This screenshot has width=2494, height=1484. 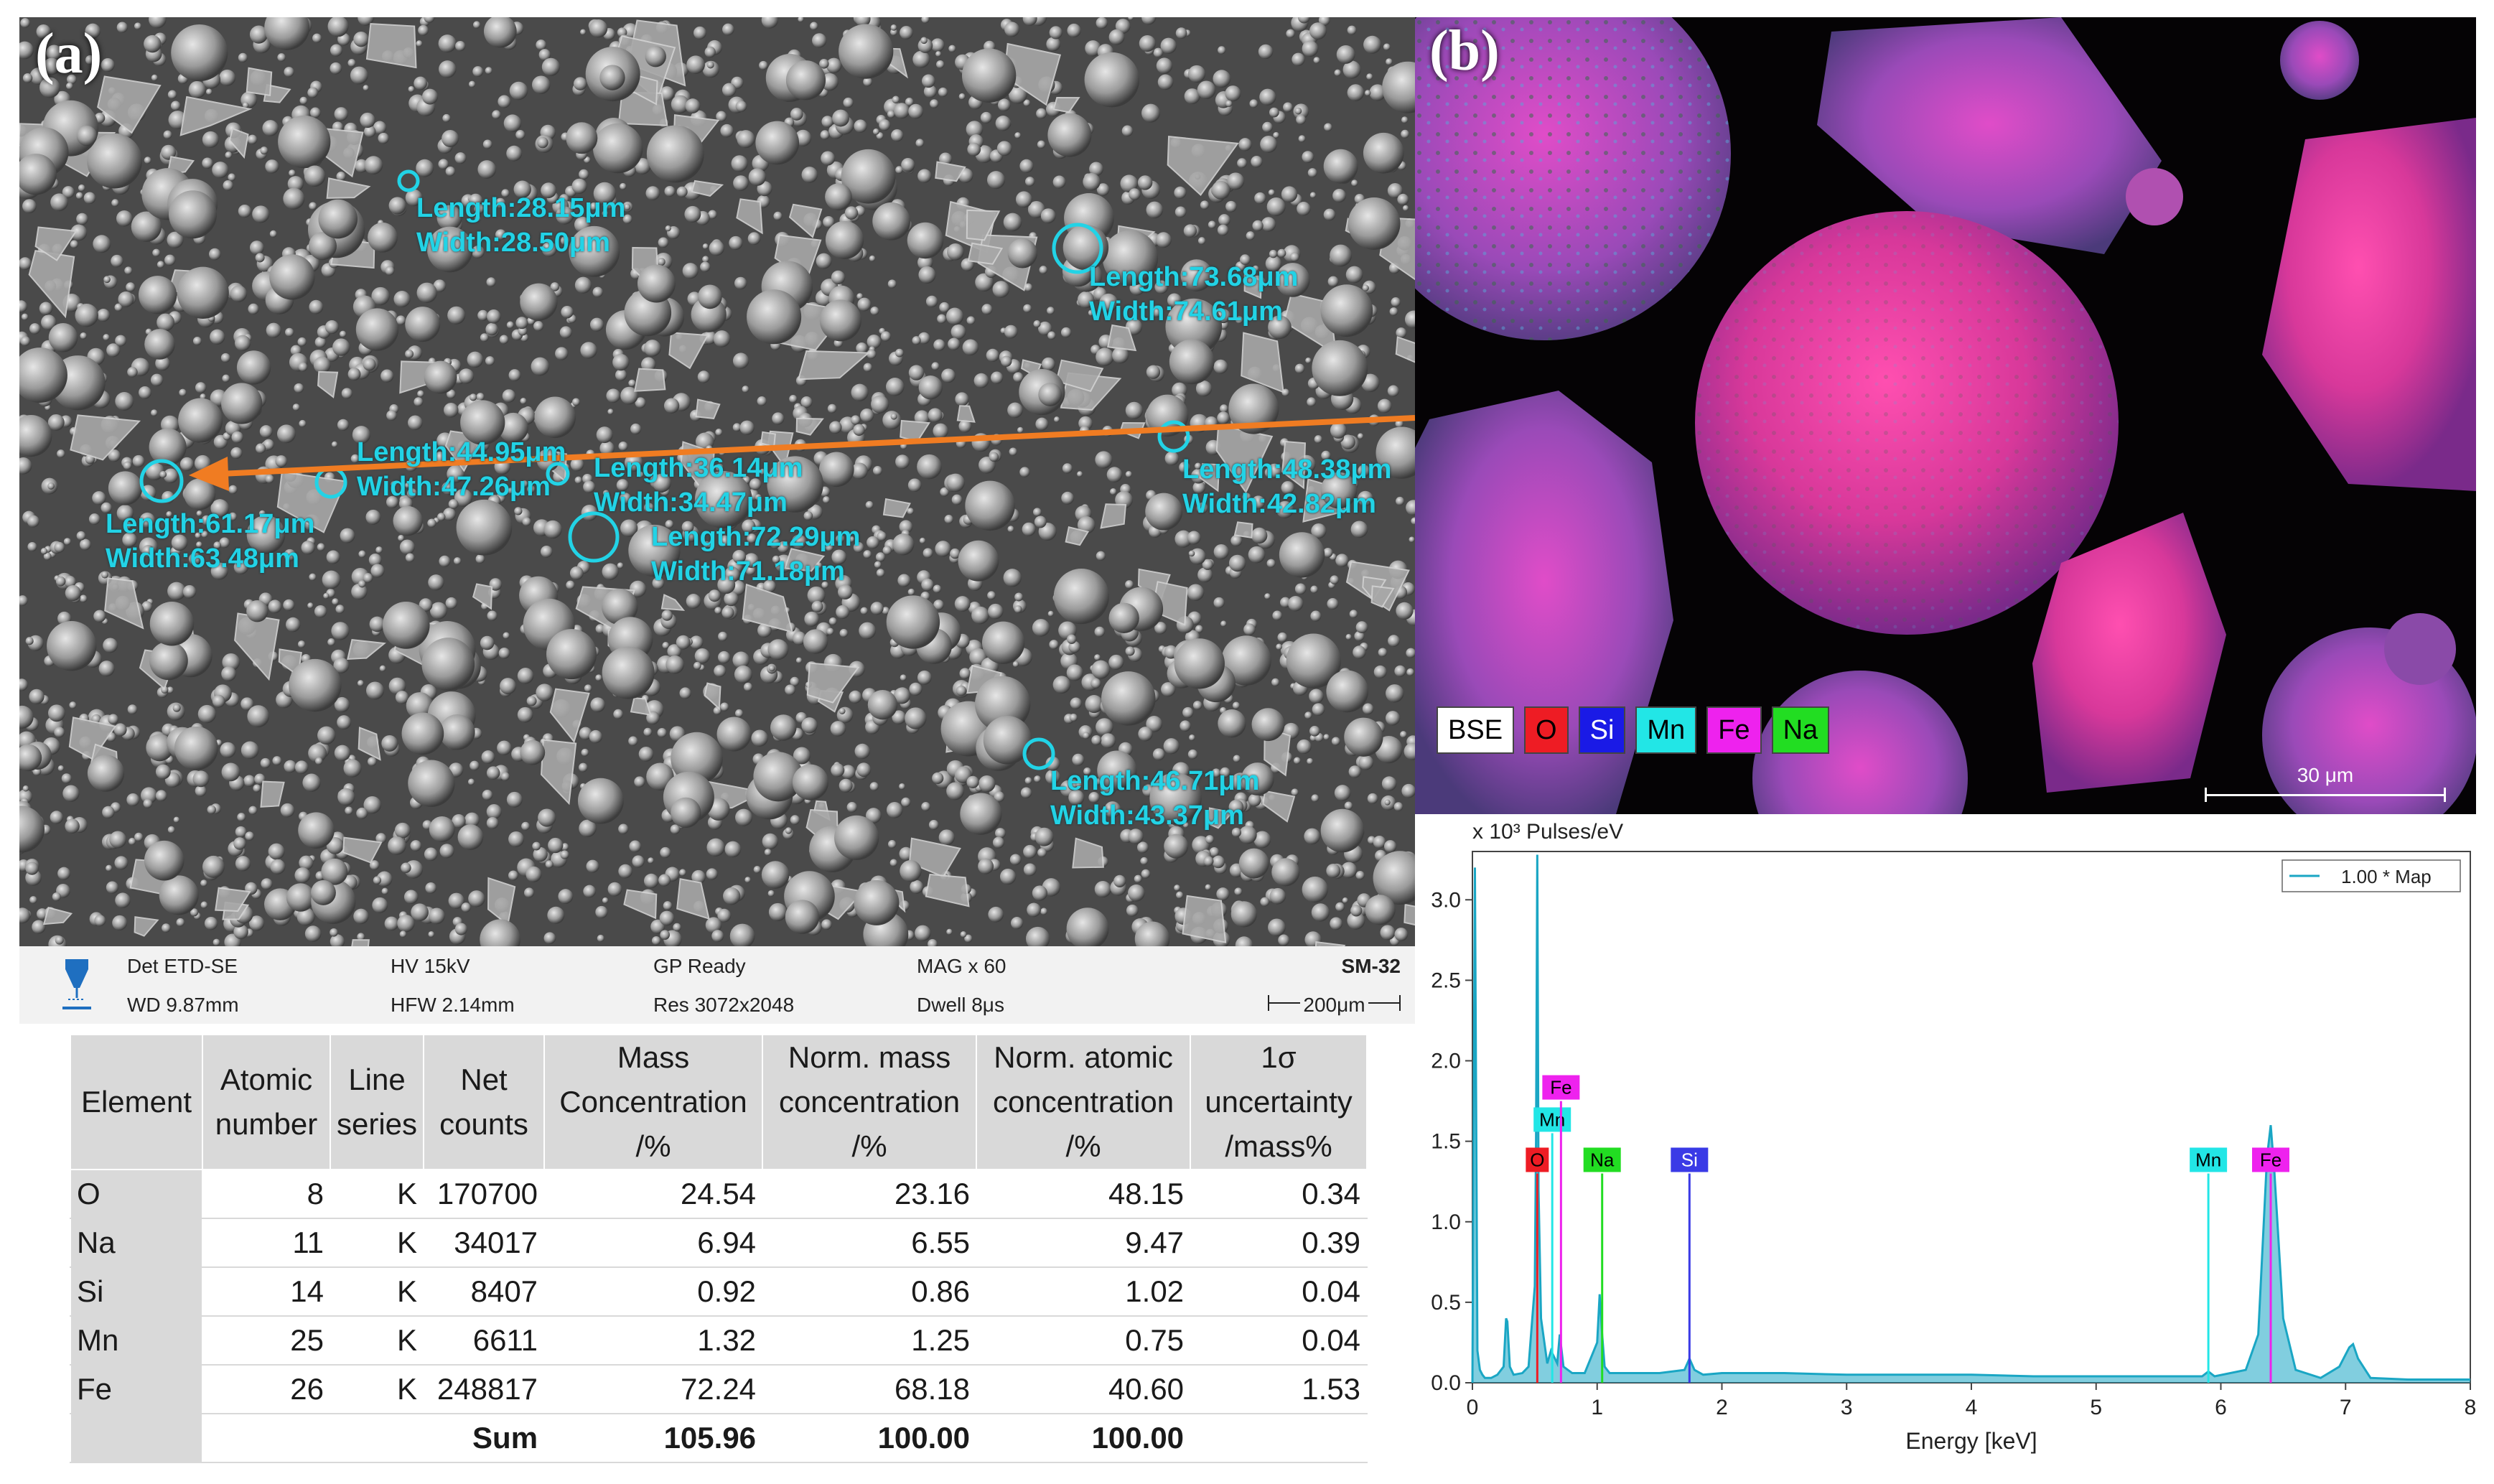 What do you see at coordinates (1847, 1407) in the screenshot?
I see `x-tick-label: 3` at bounding box center [1847, 1407].